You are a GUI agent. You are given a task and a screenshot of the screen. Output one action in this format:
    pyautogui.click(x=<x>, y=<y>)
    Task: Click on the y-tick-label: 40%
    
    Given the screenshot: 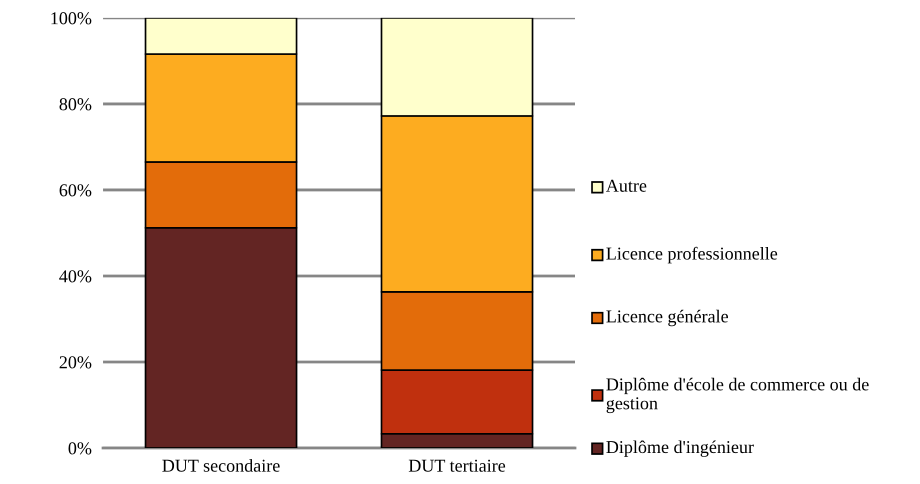 What is the action you would take?
    pyautogui.click(x=75, y=276)
    